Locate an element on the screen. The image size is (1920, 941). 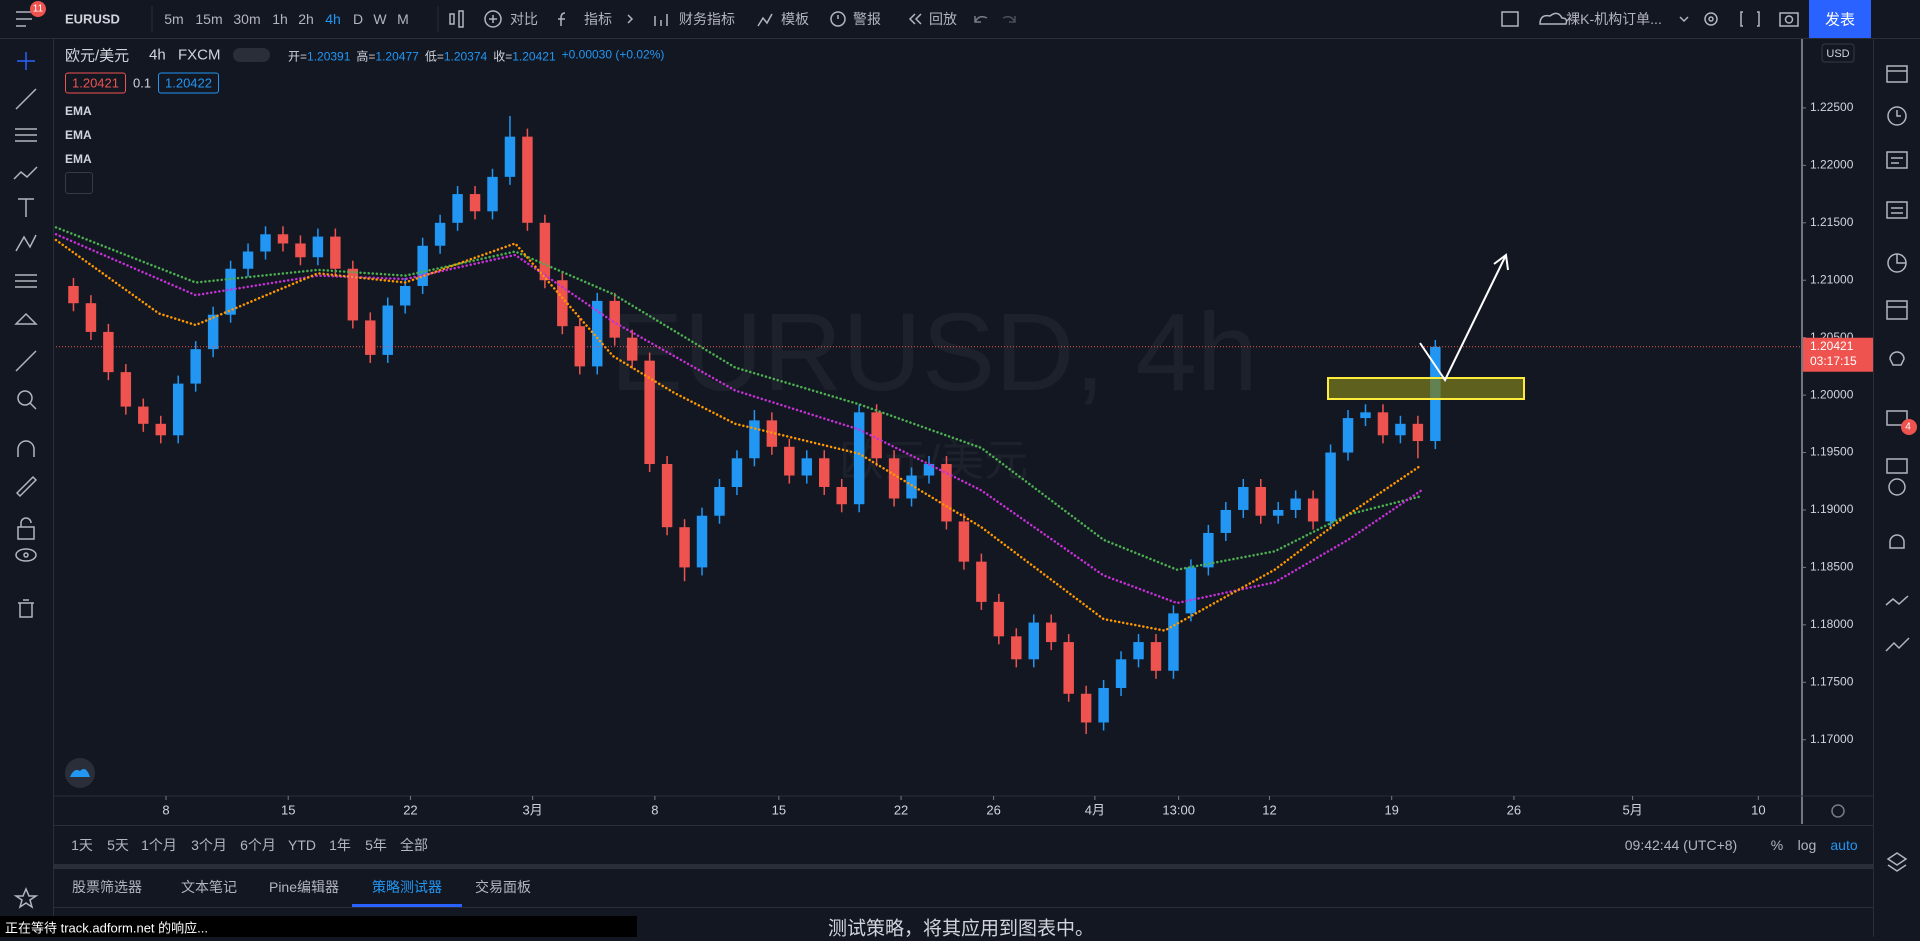
y-tick-label: 1.18500 is located at coordinates (1832, 567).